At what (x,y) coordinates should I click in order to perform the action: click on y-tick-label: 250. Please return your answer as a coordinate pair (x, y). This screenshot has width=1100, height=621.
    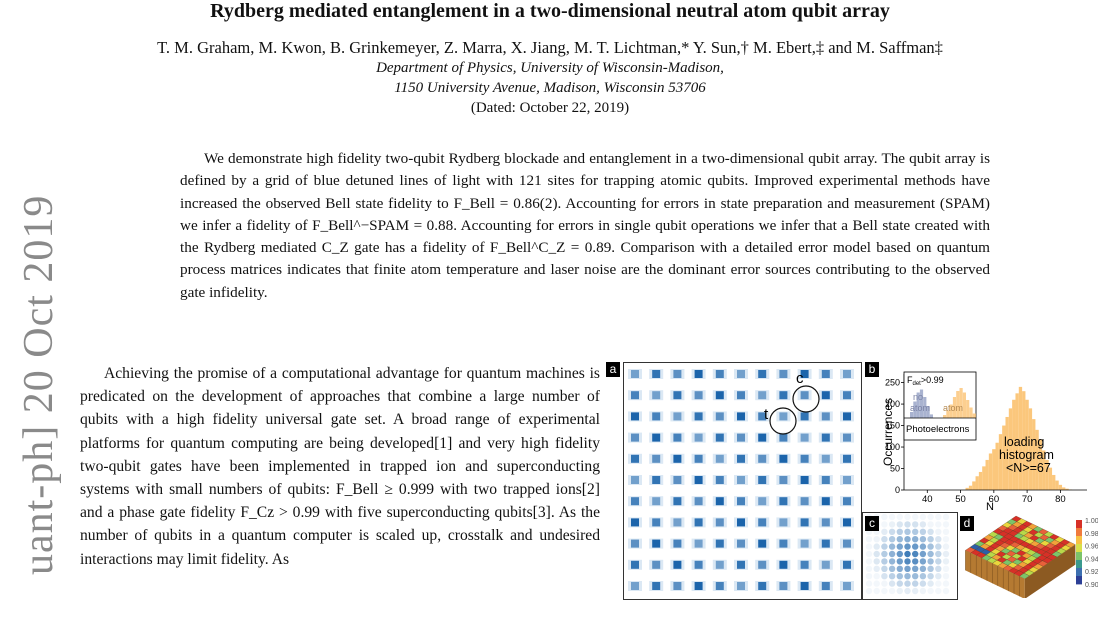
    Looking at the image, I should click on (892, 383).